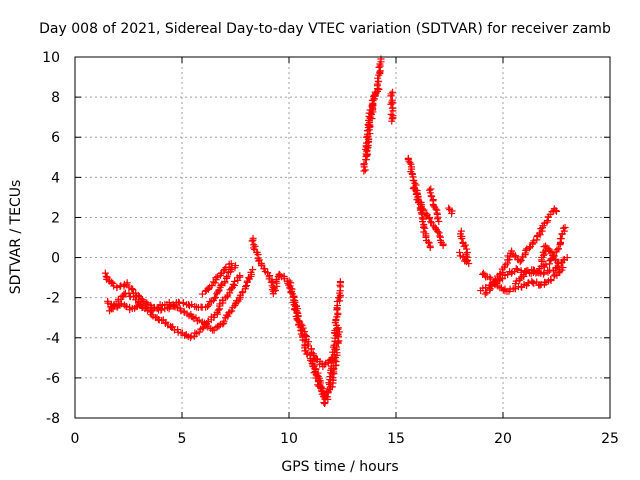 The image size is (640, 480). I want to click on x-tick-label: 15, so click(396, 439).